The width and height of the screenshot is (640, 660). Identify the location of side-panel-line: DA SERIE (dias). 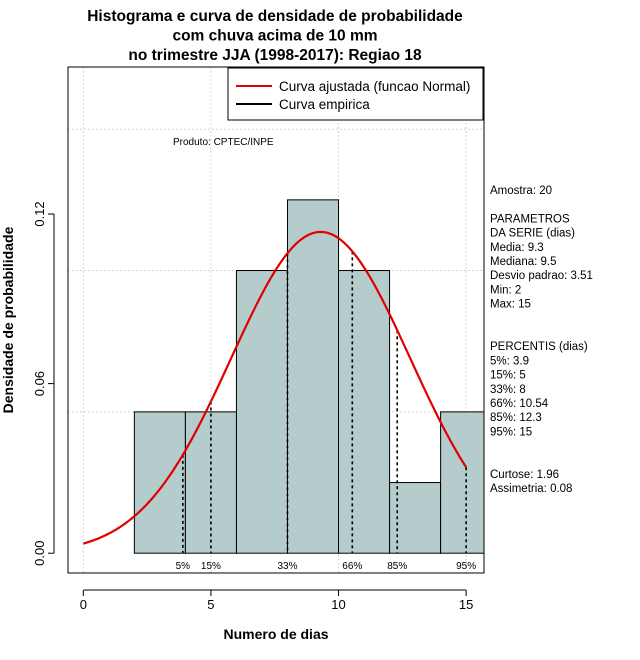
(532, 234).